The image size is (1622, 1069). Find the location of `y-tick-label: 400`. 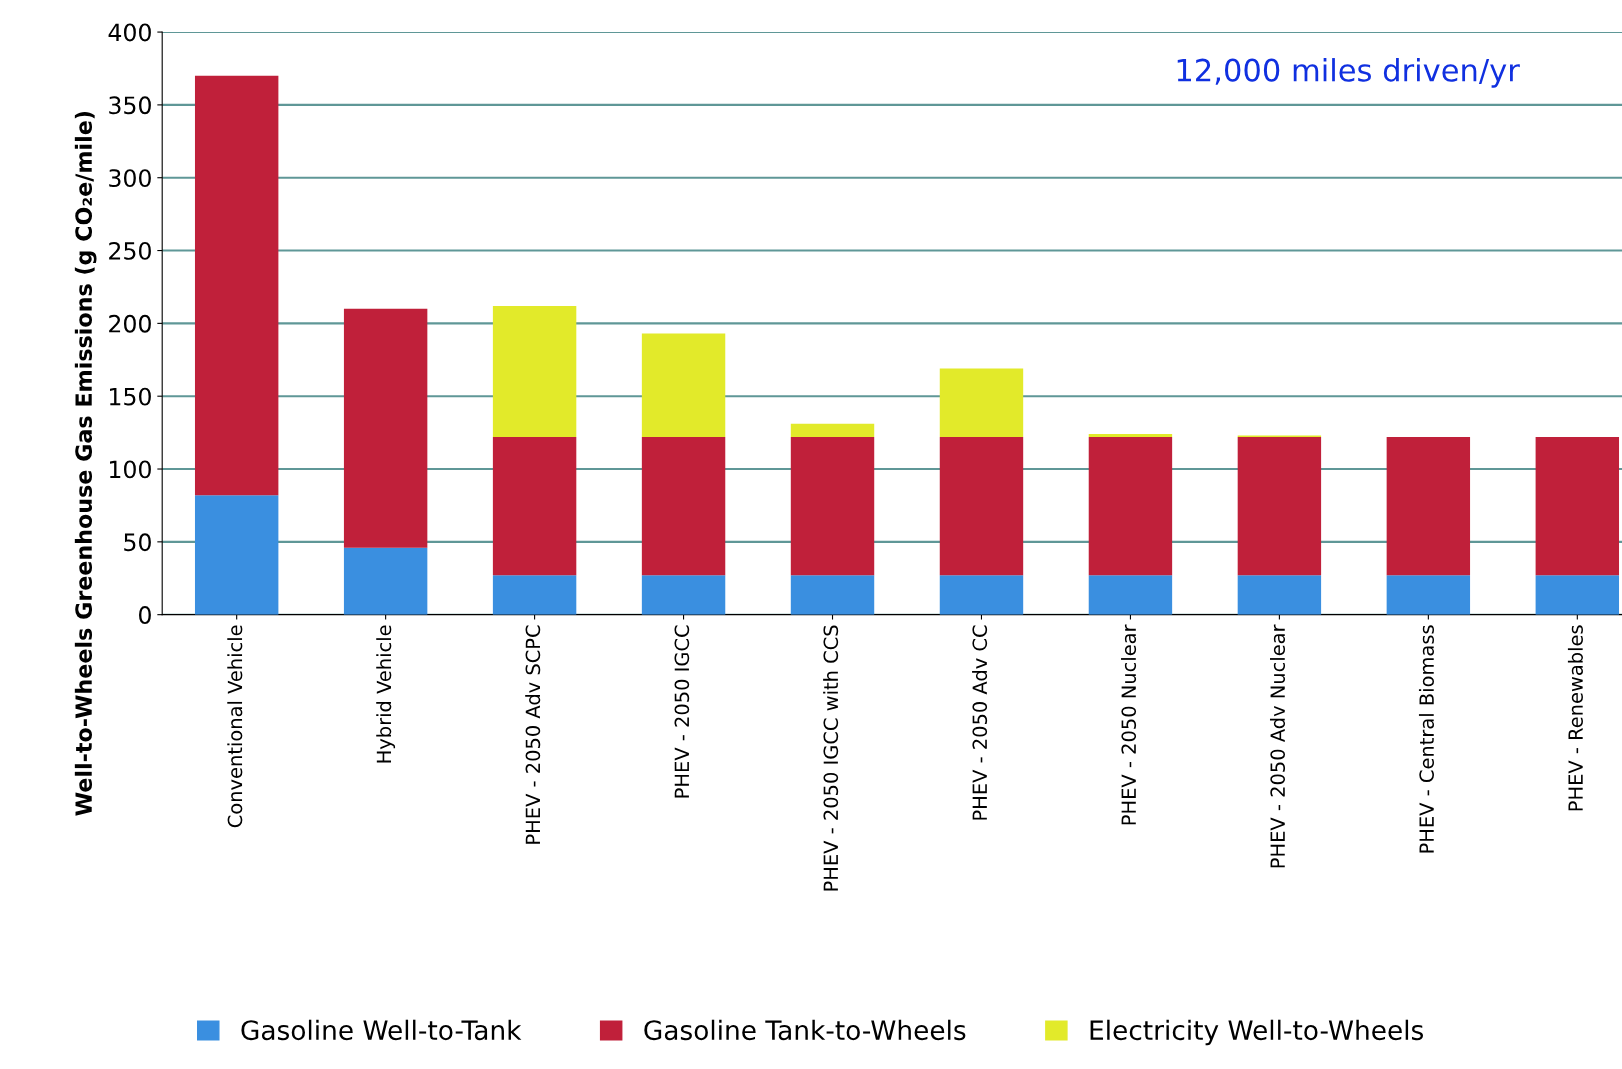

y-tick-label: 400 is located at coordinates (129, 32).